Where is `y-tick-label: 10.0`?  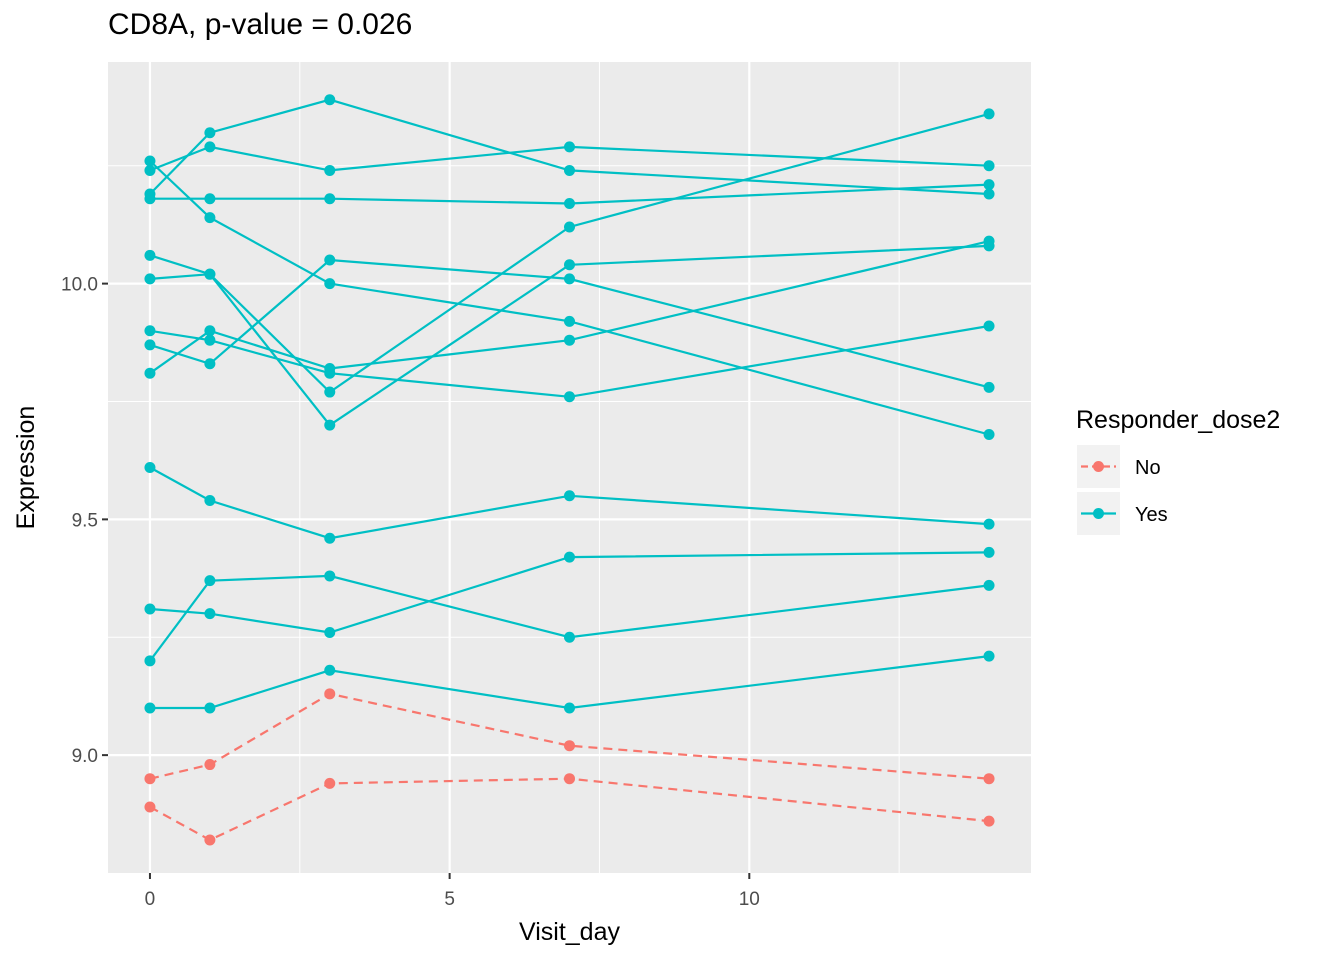 y-tick-label: 10.0 is located at coordinates (79, 285).